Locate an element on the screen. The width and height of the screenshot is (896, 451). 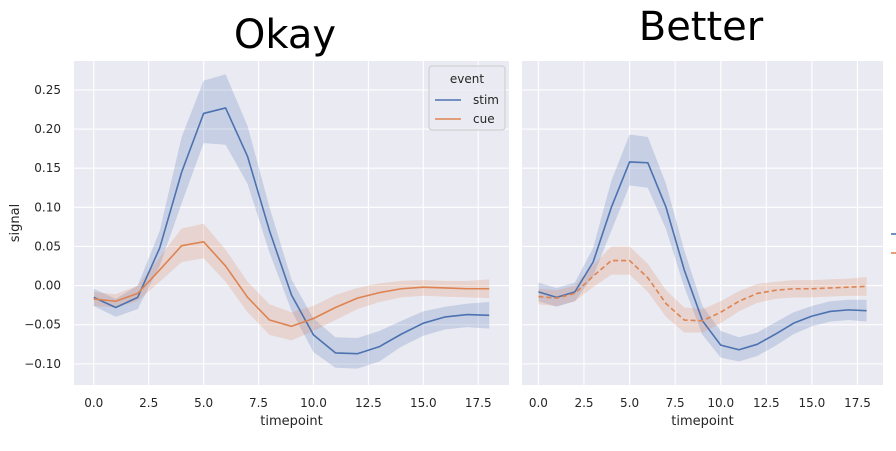
panel-title: Better is located at coordinates (701, 27).